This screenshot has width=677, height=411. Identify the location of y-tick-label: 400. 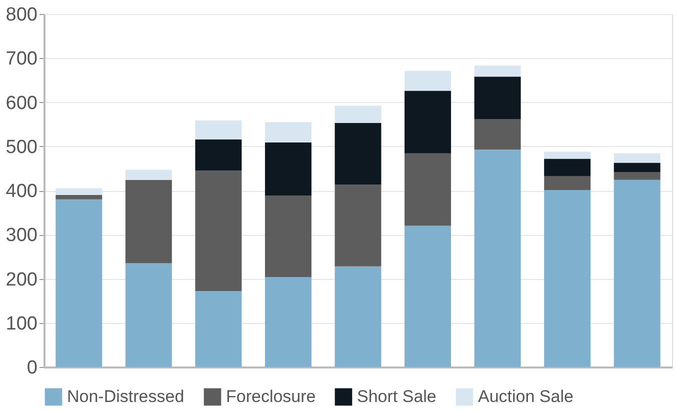
(22, 191).